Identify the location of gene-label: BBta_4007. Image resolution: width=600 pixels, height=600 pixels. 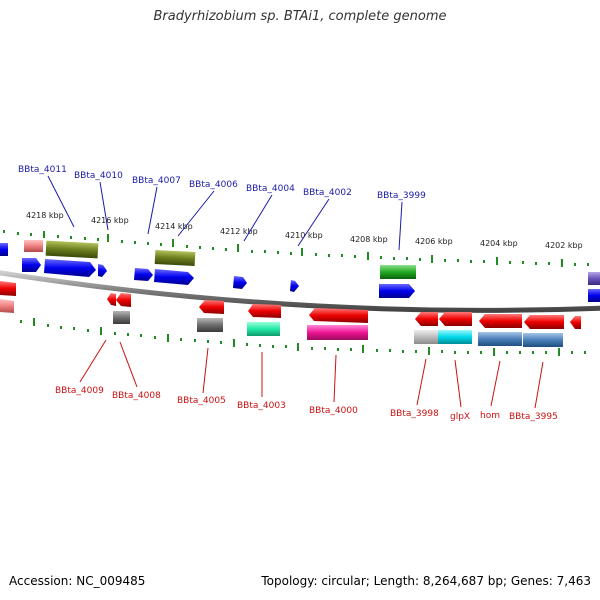
(156, 181).